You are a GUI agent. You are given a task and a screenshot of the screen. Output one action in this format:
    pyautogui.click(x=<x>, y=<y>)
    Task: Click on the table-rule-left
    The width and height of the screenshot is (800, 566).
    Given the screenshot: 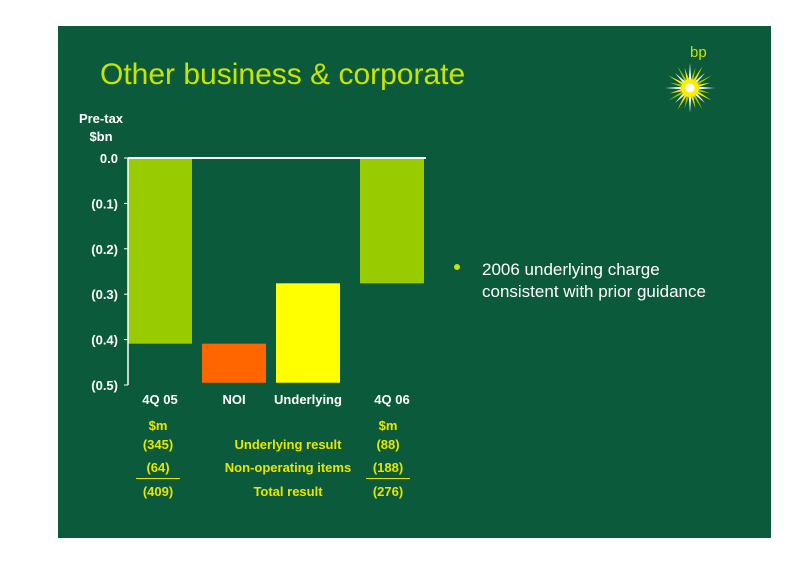 What is the action you would take?
    pyautogui.click(x=158, y=478)
    